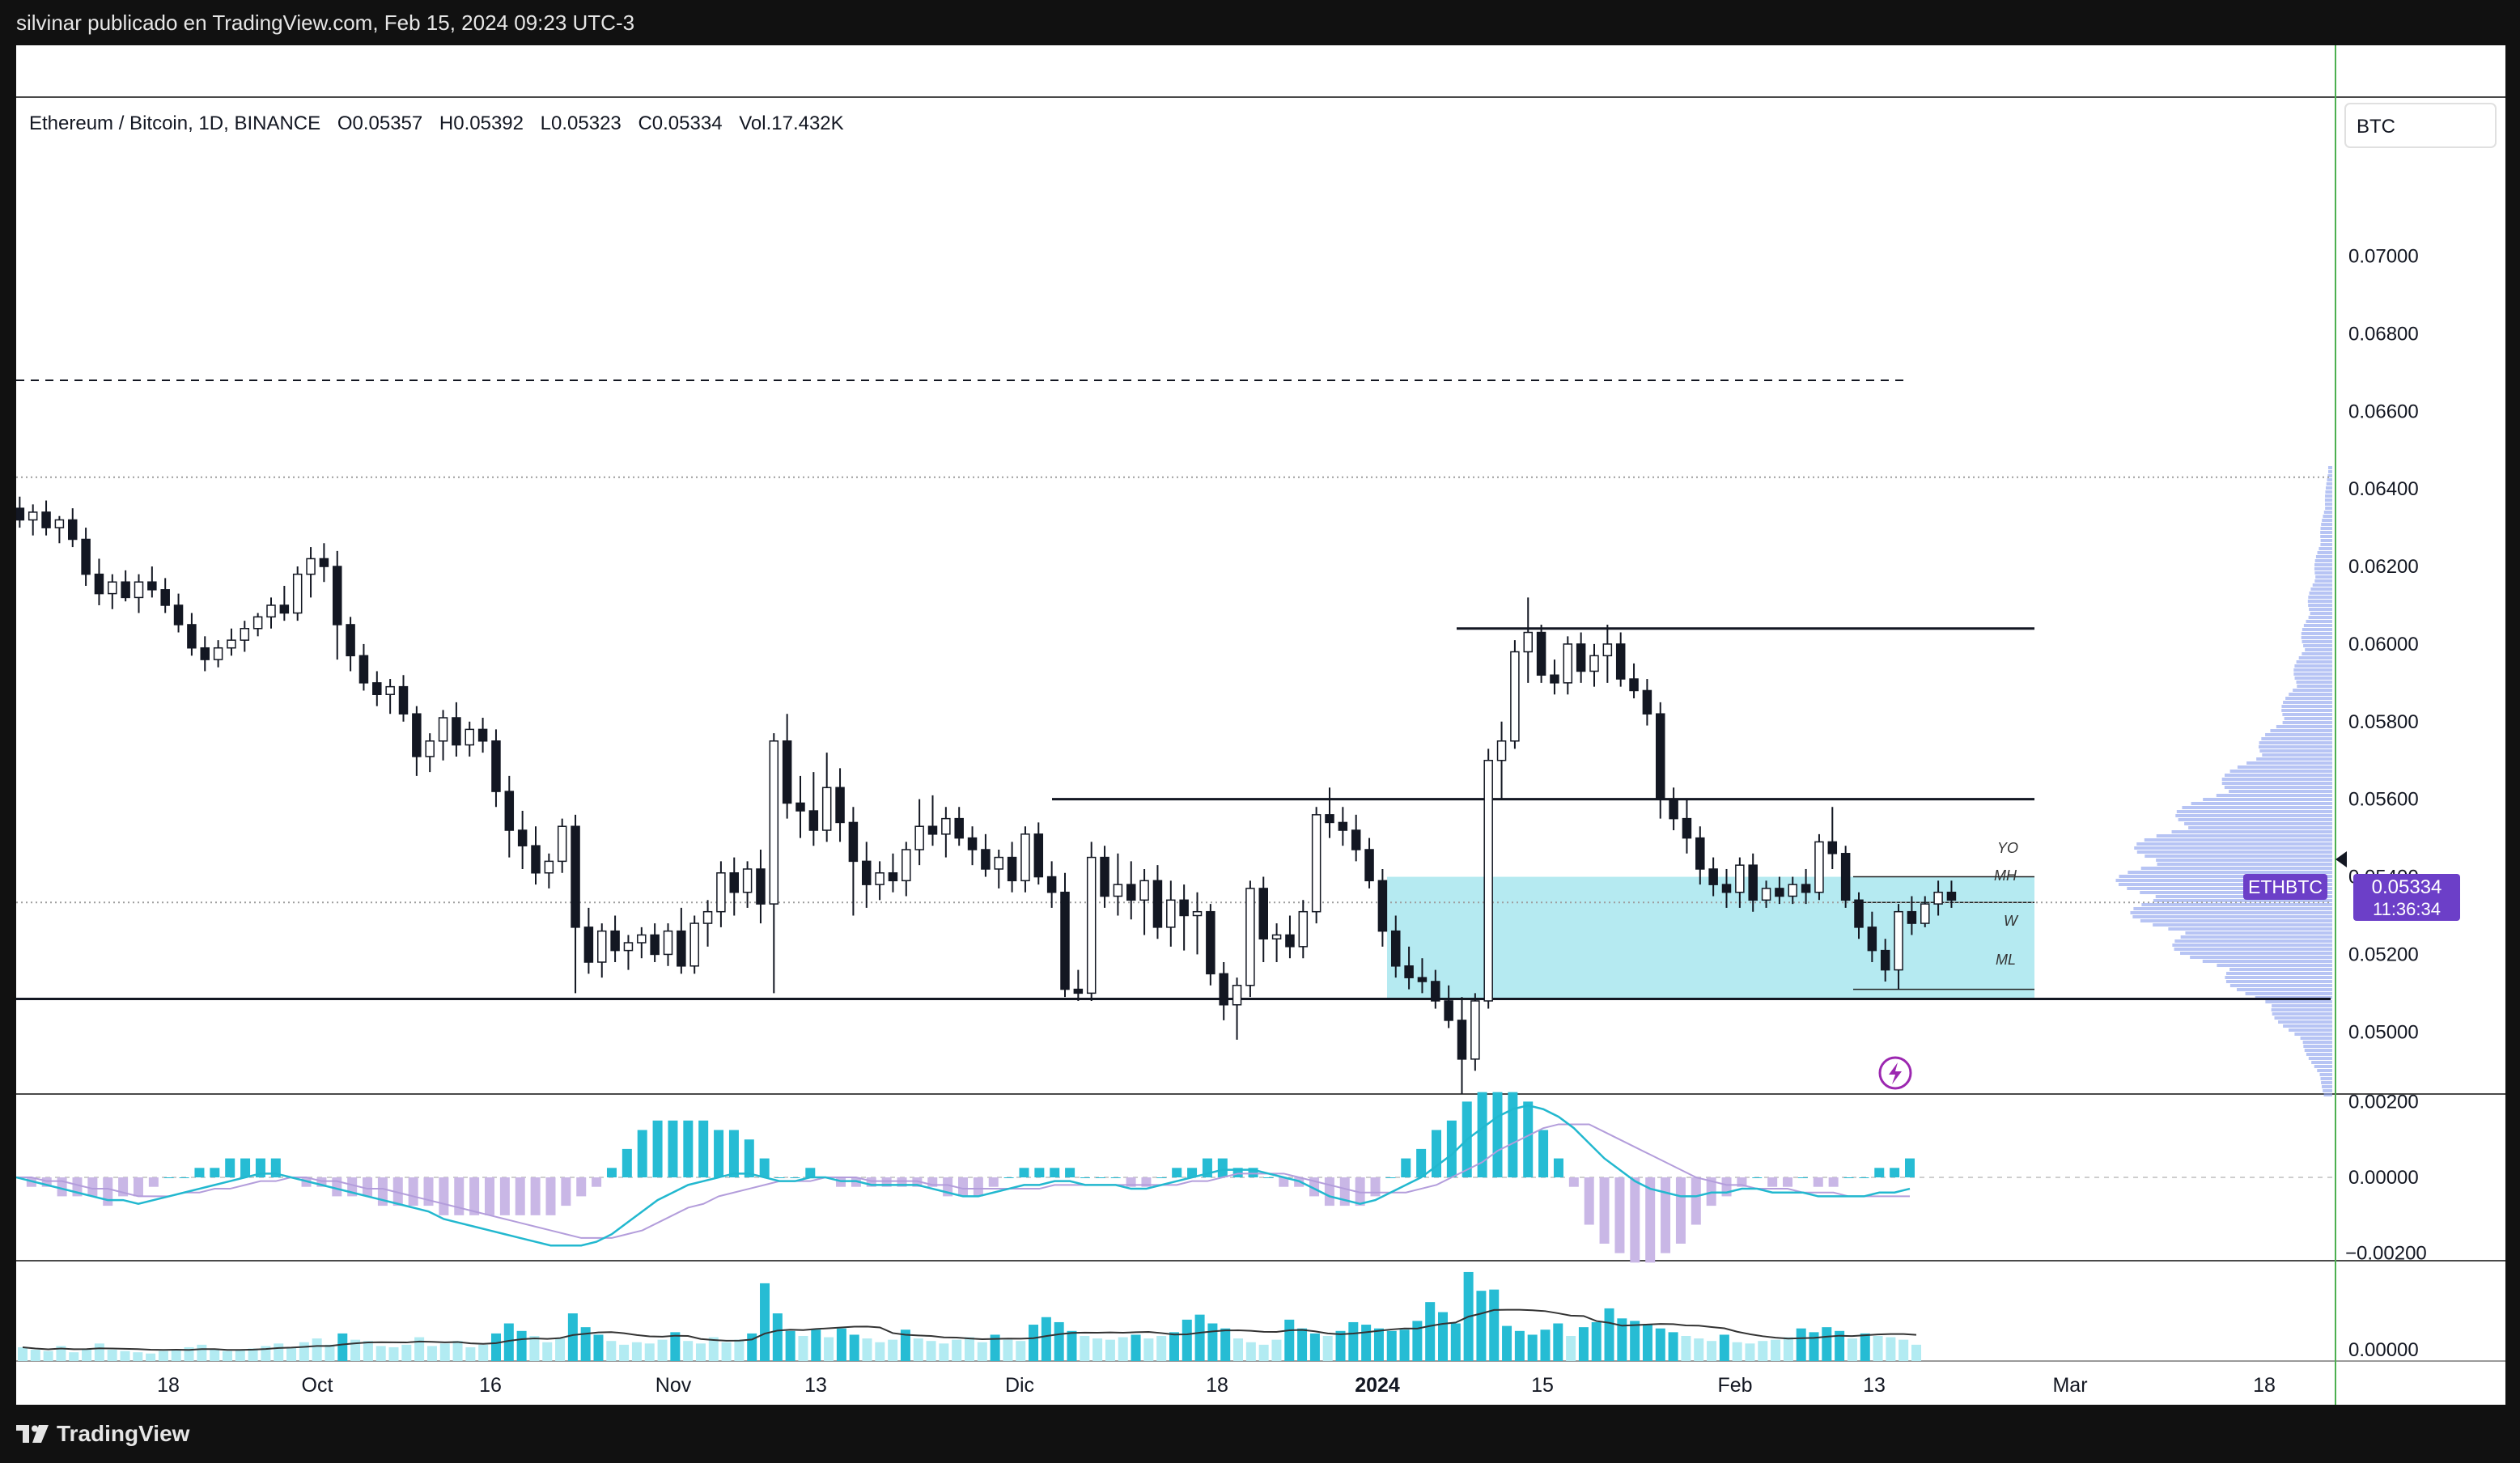 The width and height of the screenshot is (2520, 1463). I want to click on time-axis: 18 Oct 16 Nov 13 Dic 18 2024 15 Feb 13 Mar 18, so click(1216, 1386).